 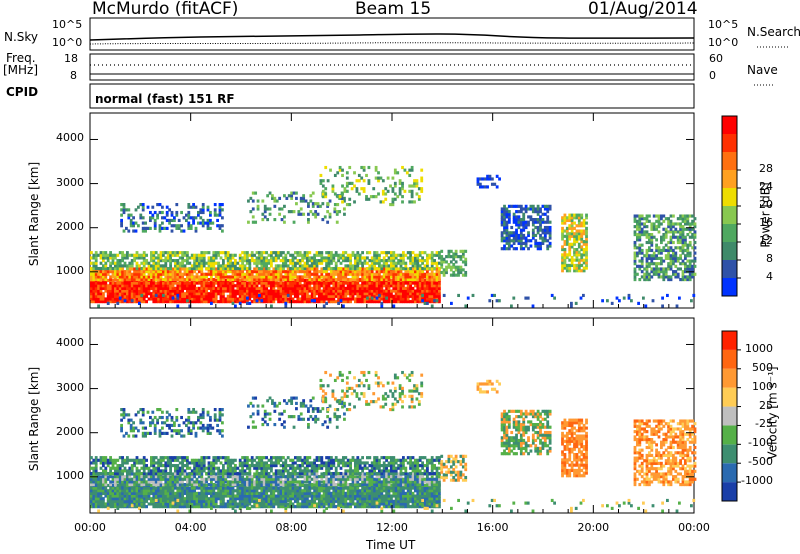 I want to click on nsky-label: N.Sky, so click(x=21, y=37).